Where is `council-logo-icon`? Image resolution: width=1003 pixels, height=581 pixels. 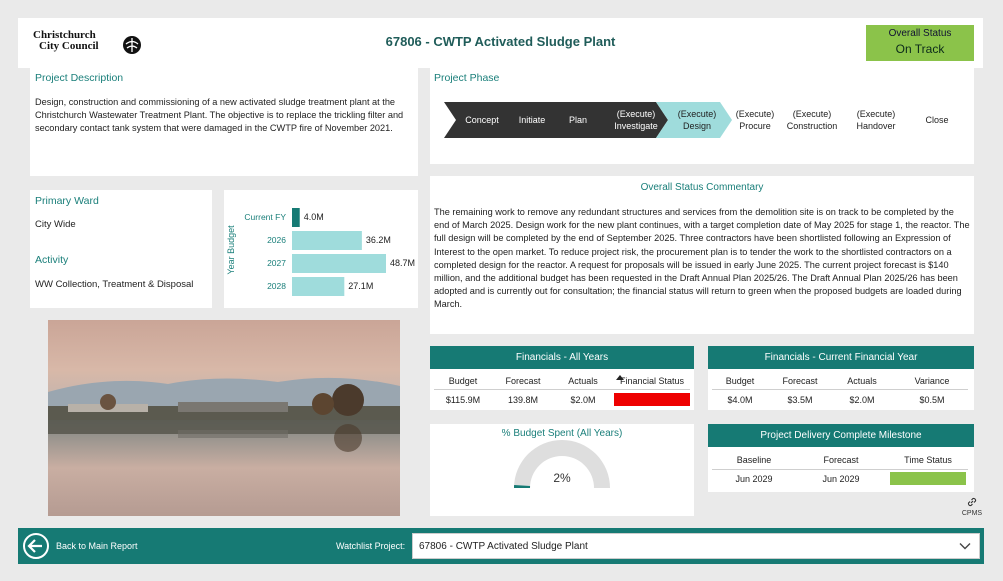
council-logo-icon is located at coordinates (132, 45).